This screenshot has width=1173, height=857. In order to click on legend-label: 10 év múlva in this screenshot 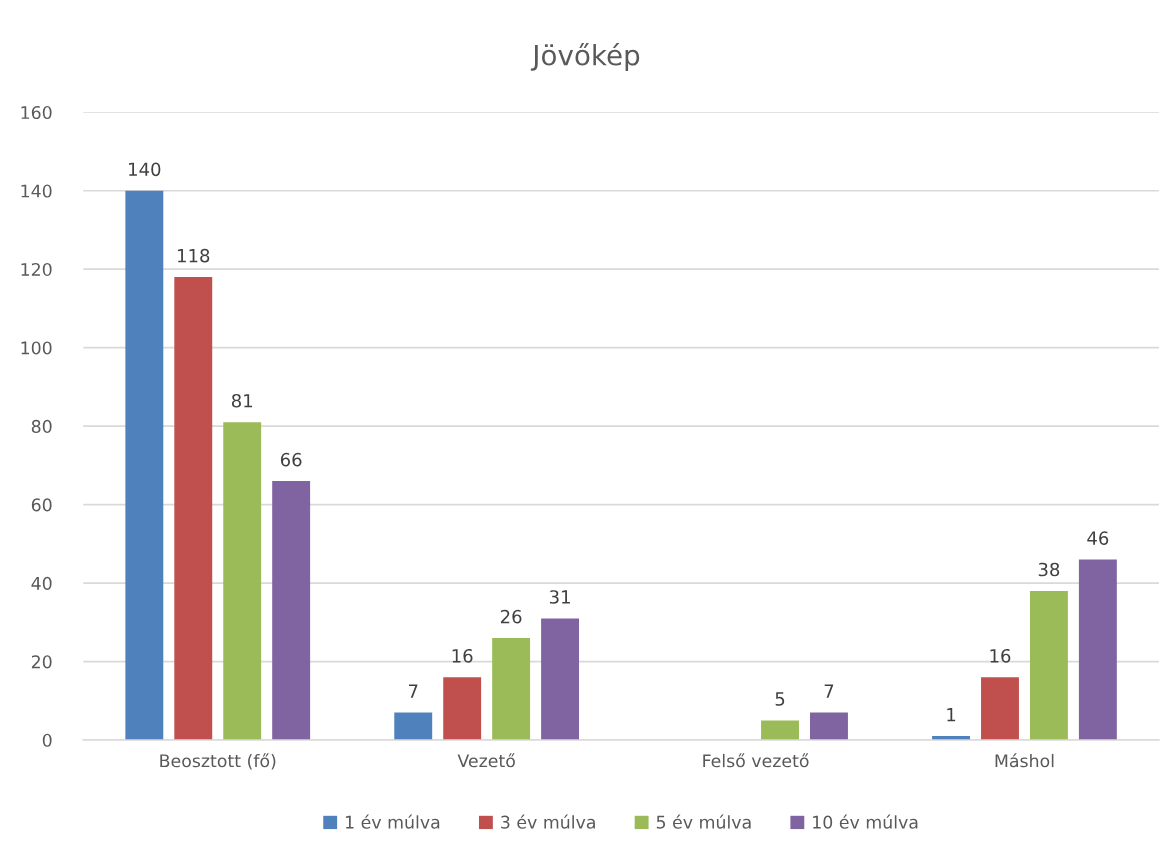, I will do `click(865, 821)`.